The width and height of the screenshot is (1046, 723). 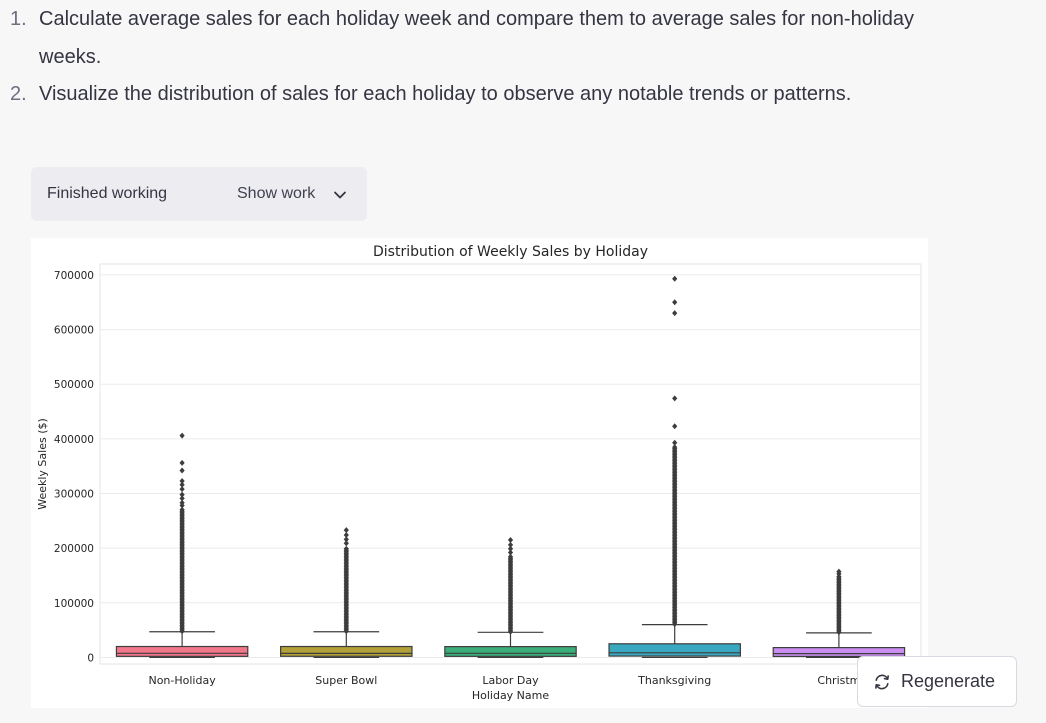 I want to click on chevron-down-icon, so click(x=340, y=195).